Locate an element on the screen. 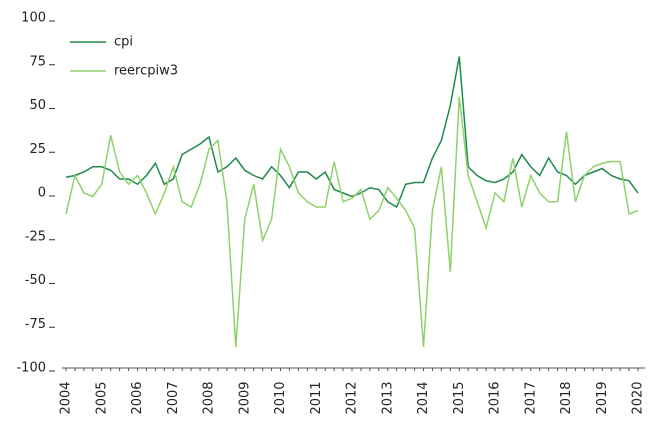 This screenshot has width=652, height=438. y-tick-label: 0 is located at coordinates (42, 193).